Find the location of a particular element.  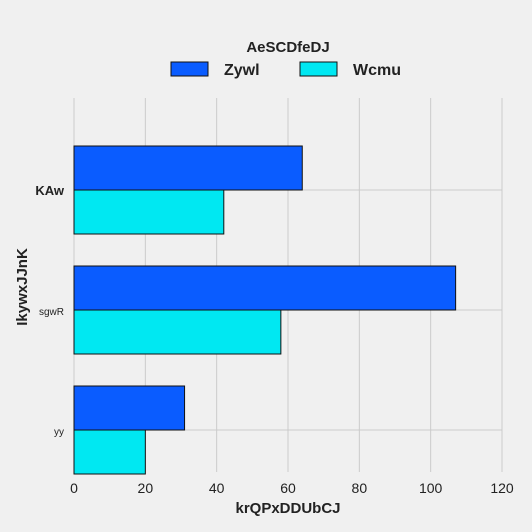

x-tick-label-6: 120 is located at coordinates (502, 488).